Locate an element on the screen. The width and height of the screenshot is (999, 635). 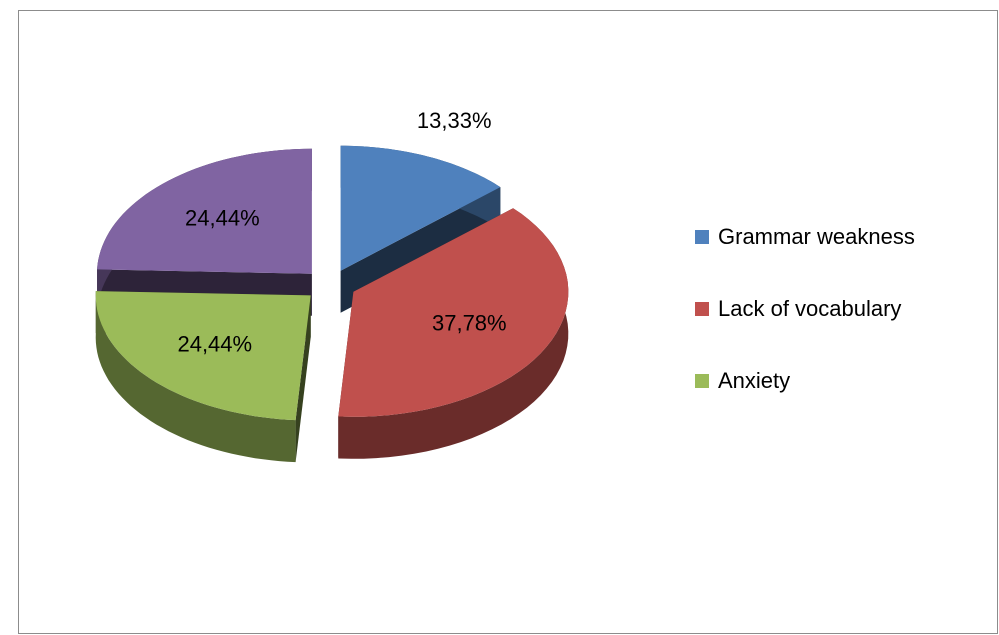
legend-label: Lack of vocabulary is located at coordinates (809, 308).